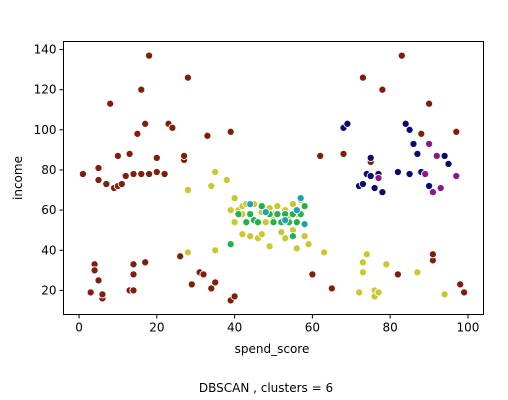 The height and width of the screenshot is (400, 508). What do you see at coordinates (48, 210) in the screenshot?
I see `y-tick-label: 60` at bounding box center [48, 210].